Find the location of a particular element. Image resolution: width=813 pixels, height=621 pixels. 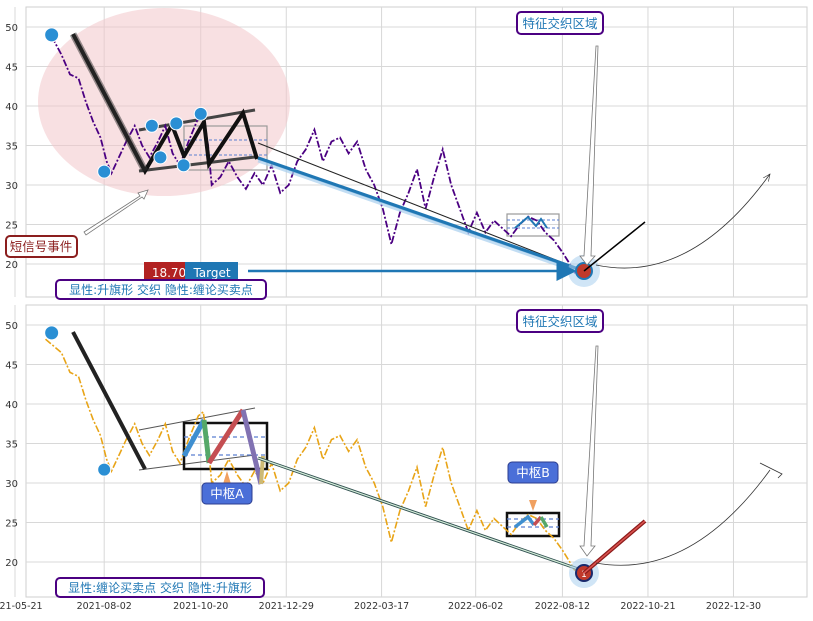

bottom-projection-cap is located at coordinates (771, 470).